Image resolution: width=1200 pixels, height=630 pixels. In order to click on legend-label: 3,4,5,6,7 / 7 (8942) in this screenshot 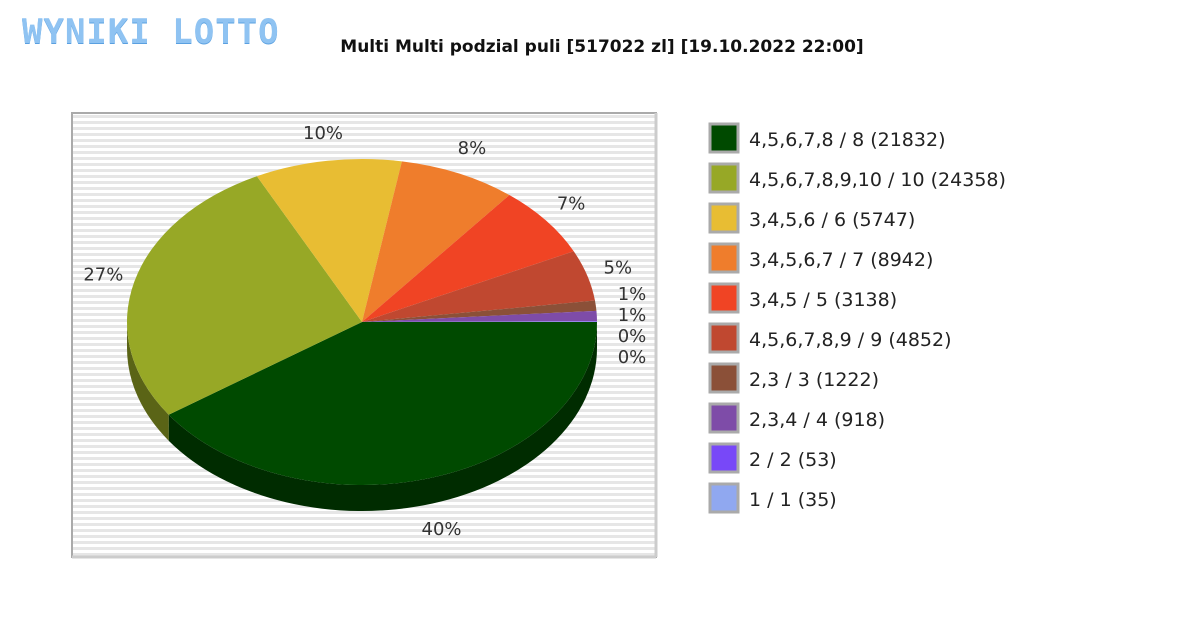, I will do `click(841, 260)`.